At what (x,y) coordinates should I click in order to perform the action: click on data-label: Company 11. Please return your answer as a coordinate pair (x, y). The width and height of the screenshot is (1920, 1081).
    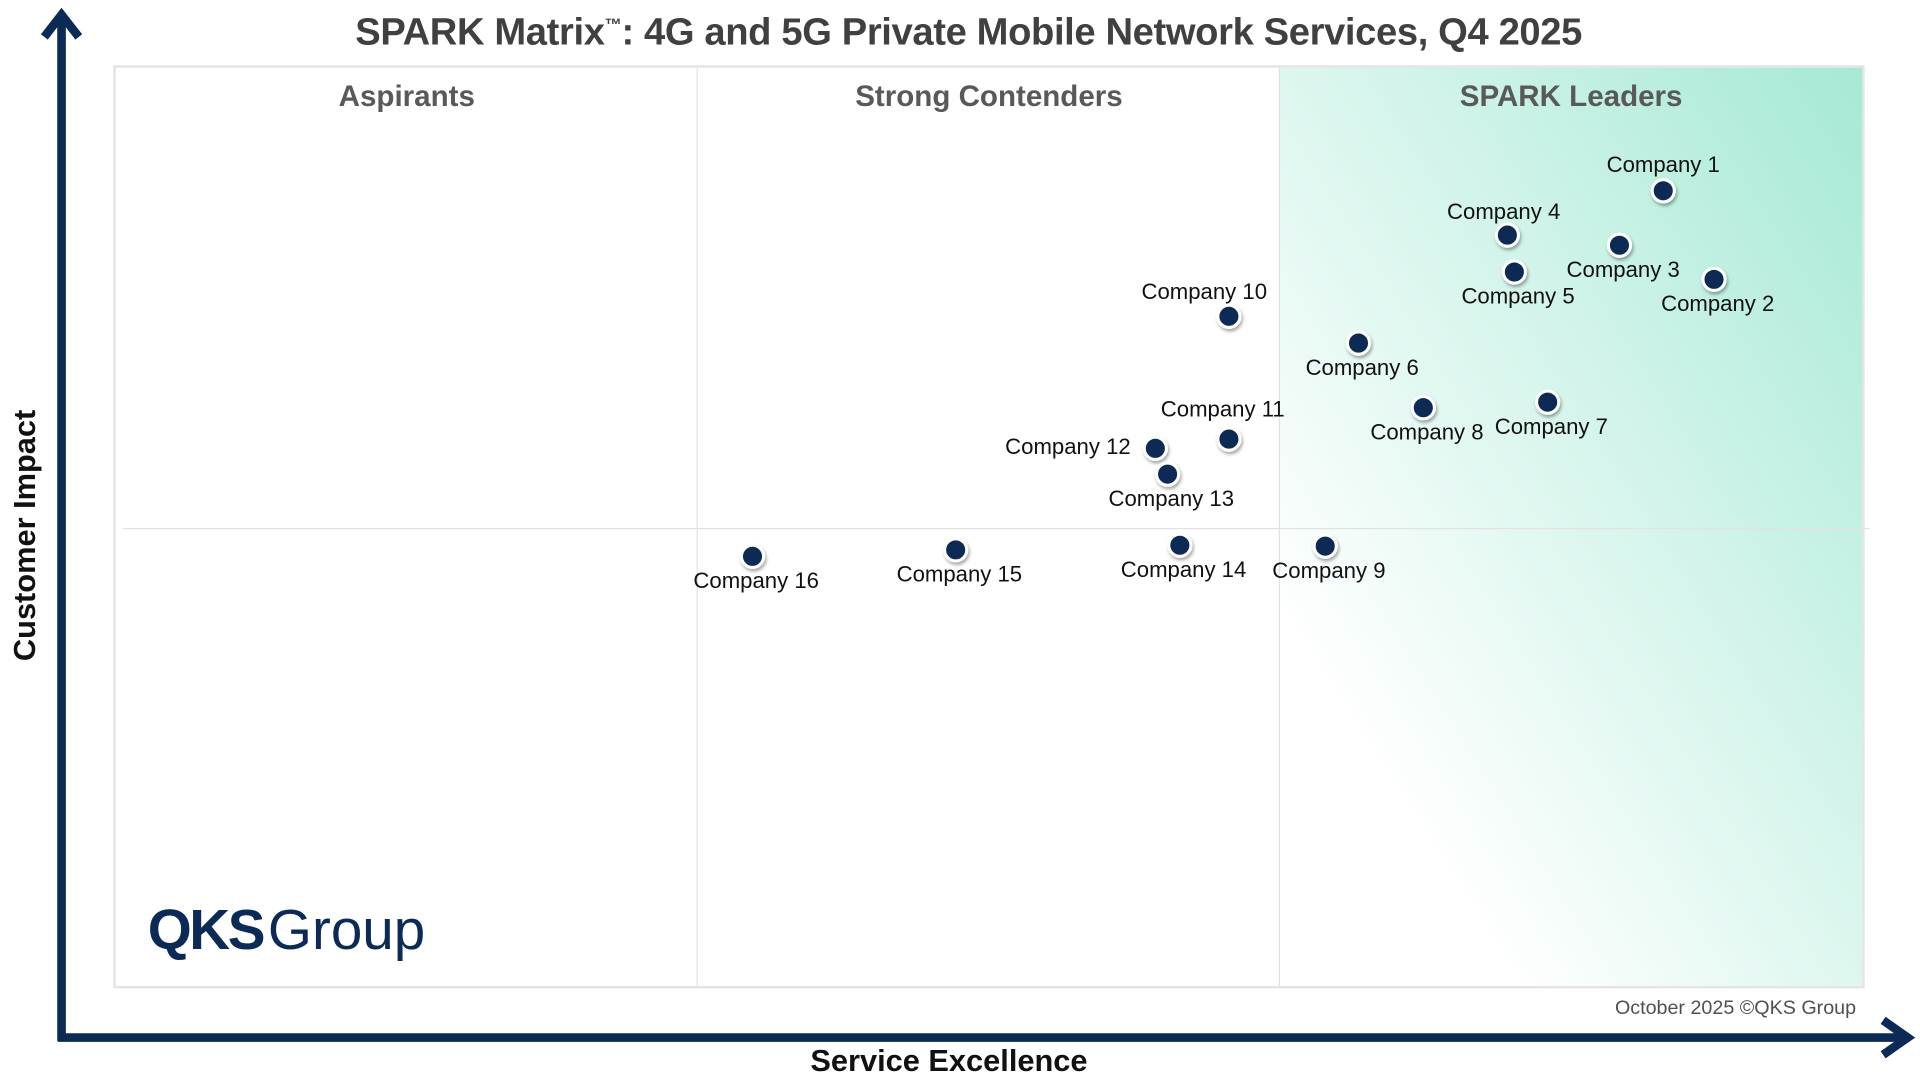
    Looking at the image, I should click on (1223, 409).